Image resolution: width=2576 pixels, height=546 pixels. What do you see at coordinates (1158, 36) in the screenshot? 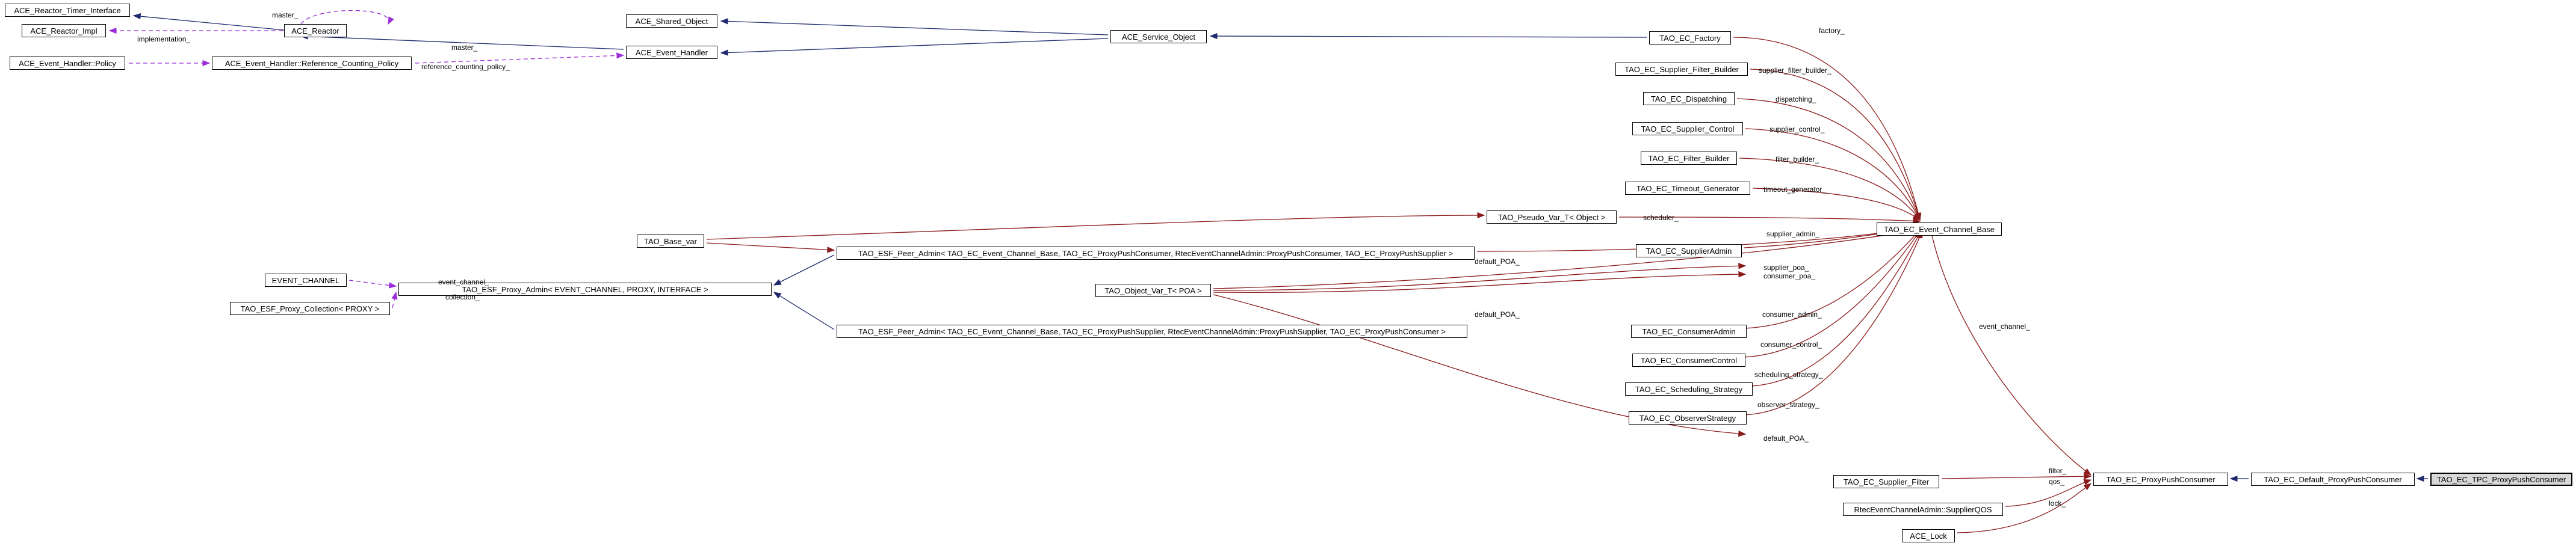
I see `class-node: ACE_Service_Object` at bounding box center [1158, 36].